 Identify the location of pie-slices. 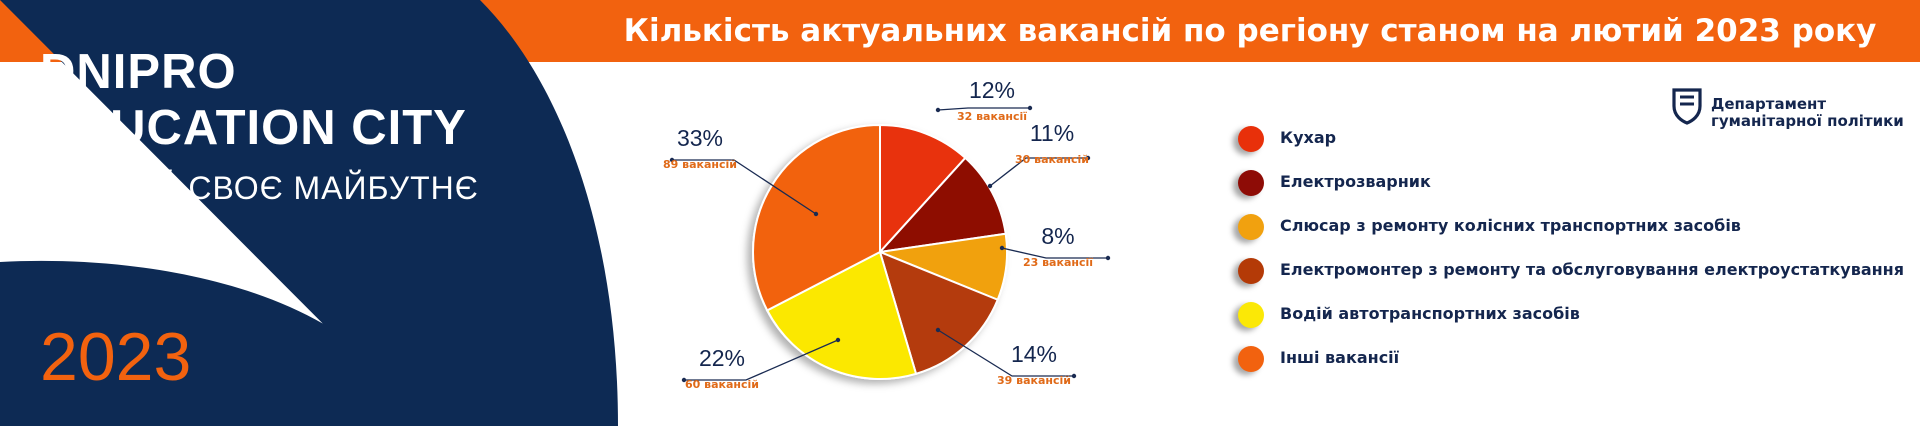
(880, 251).